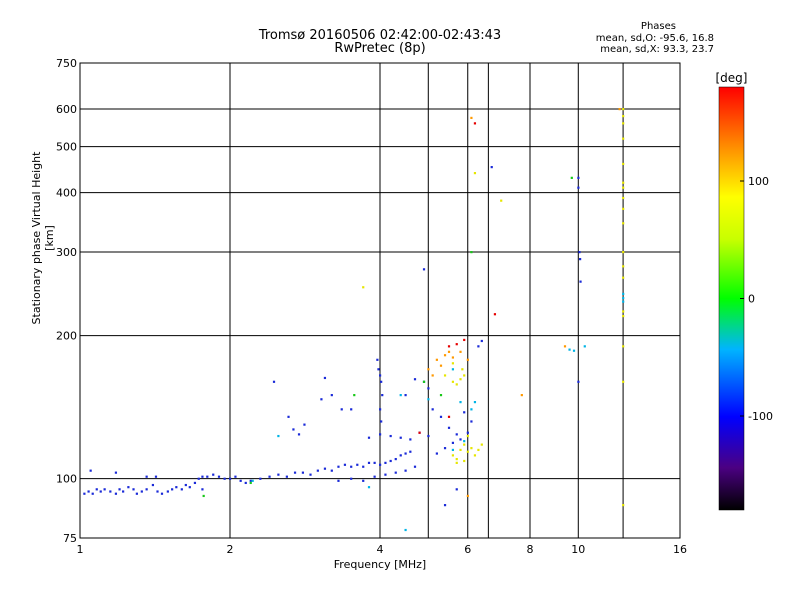 The image size is (800, 600). Describe the element at coordinates (70, 538) in the screenshot. I see `y-tick-label: 75` at that location.